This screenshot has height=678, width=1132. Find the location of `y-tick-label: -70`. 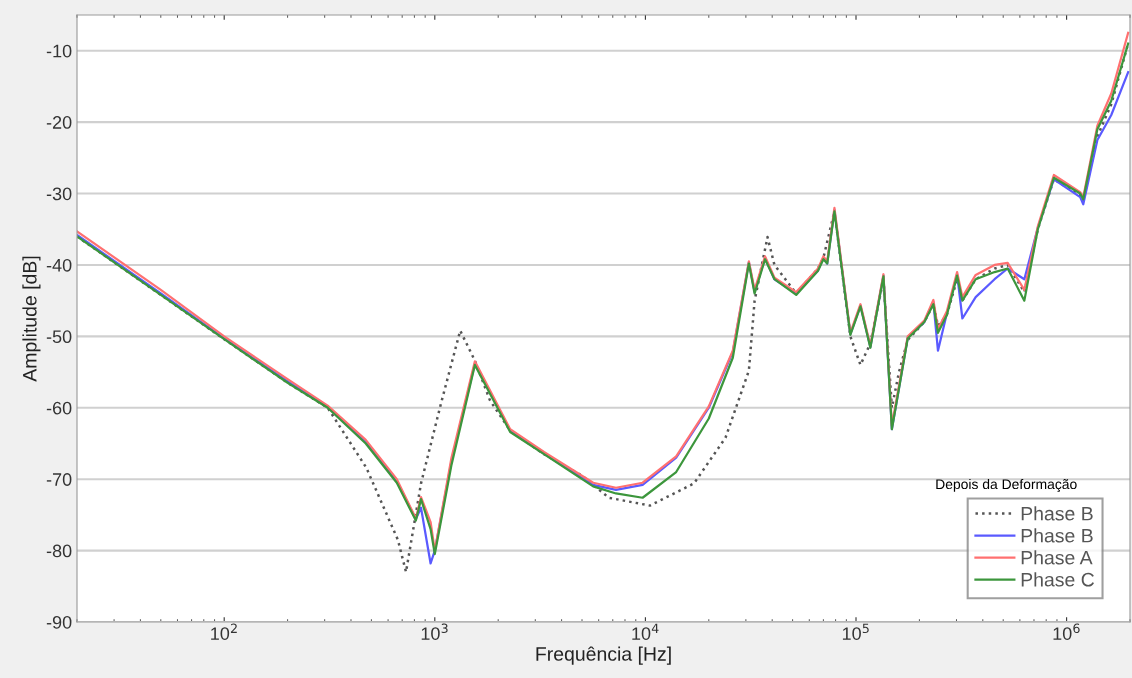

y-tick-label: -70 is located at coordinates (59, 479).